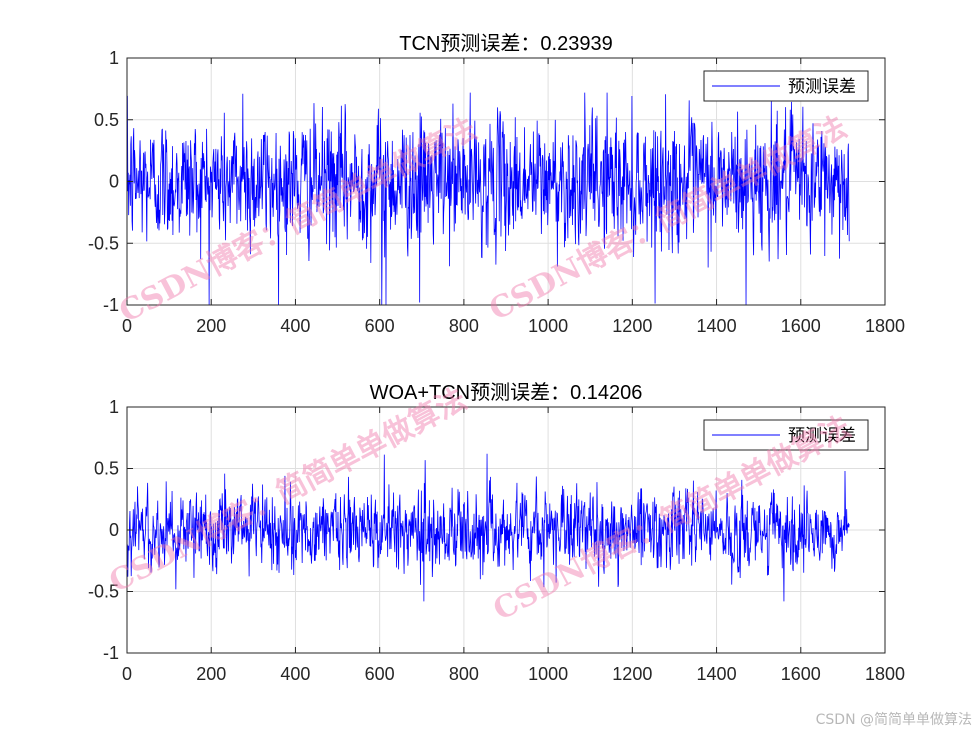  Describe the element at coordinates (893, 720) in the screenshot. I see `footer-credit: CSDN @简简单单做算法` at that location.